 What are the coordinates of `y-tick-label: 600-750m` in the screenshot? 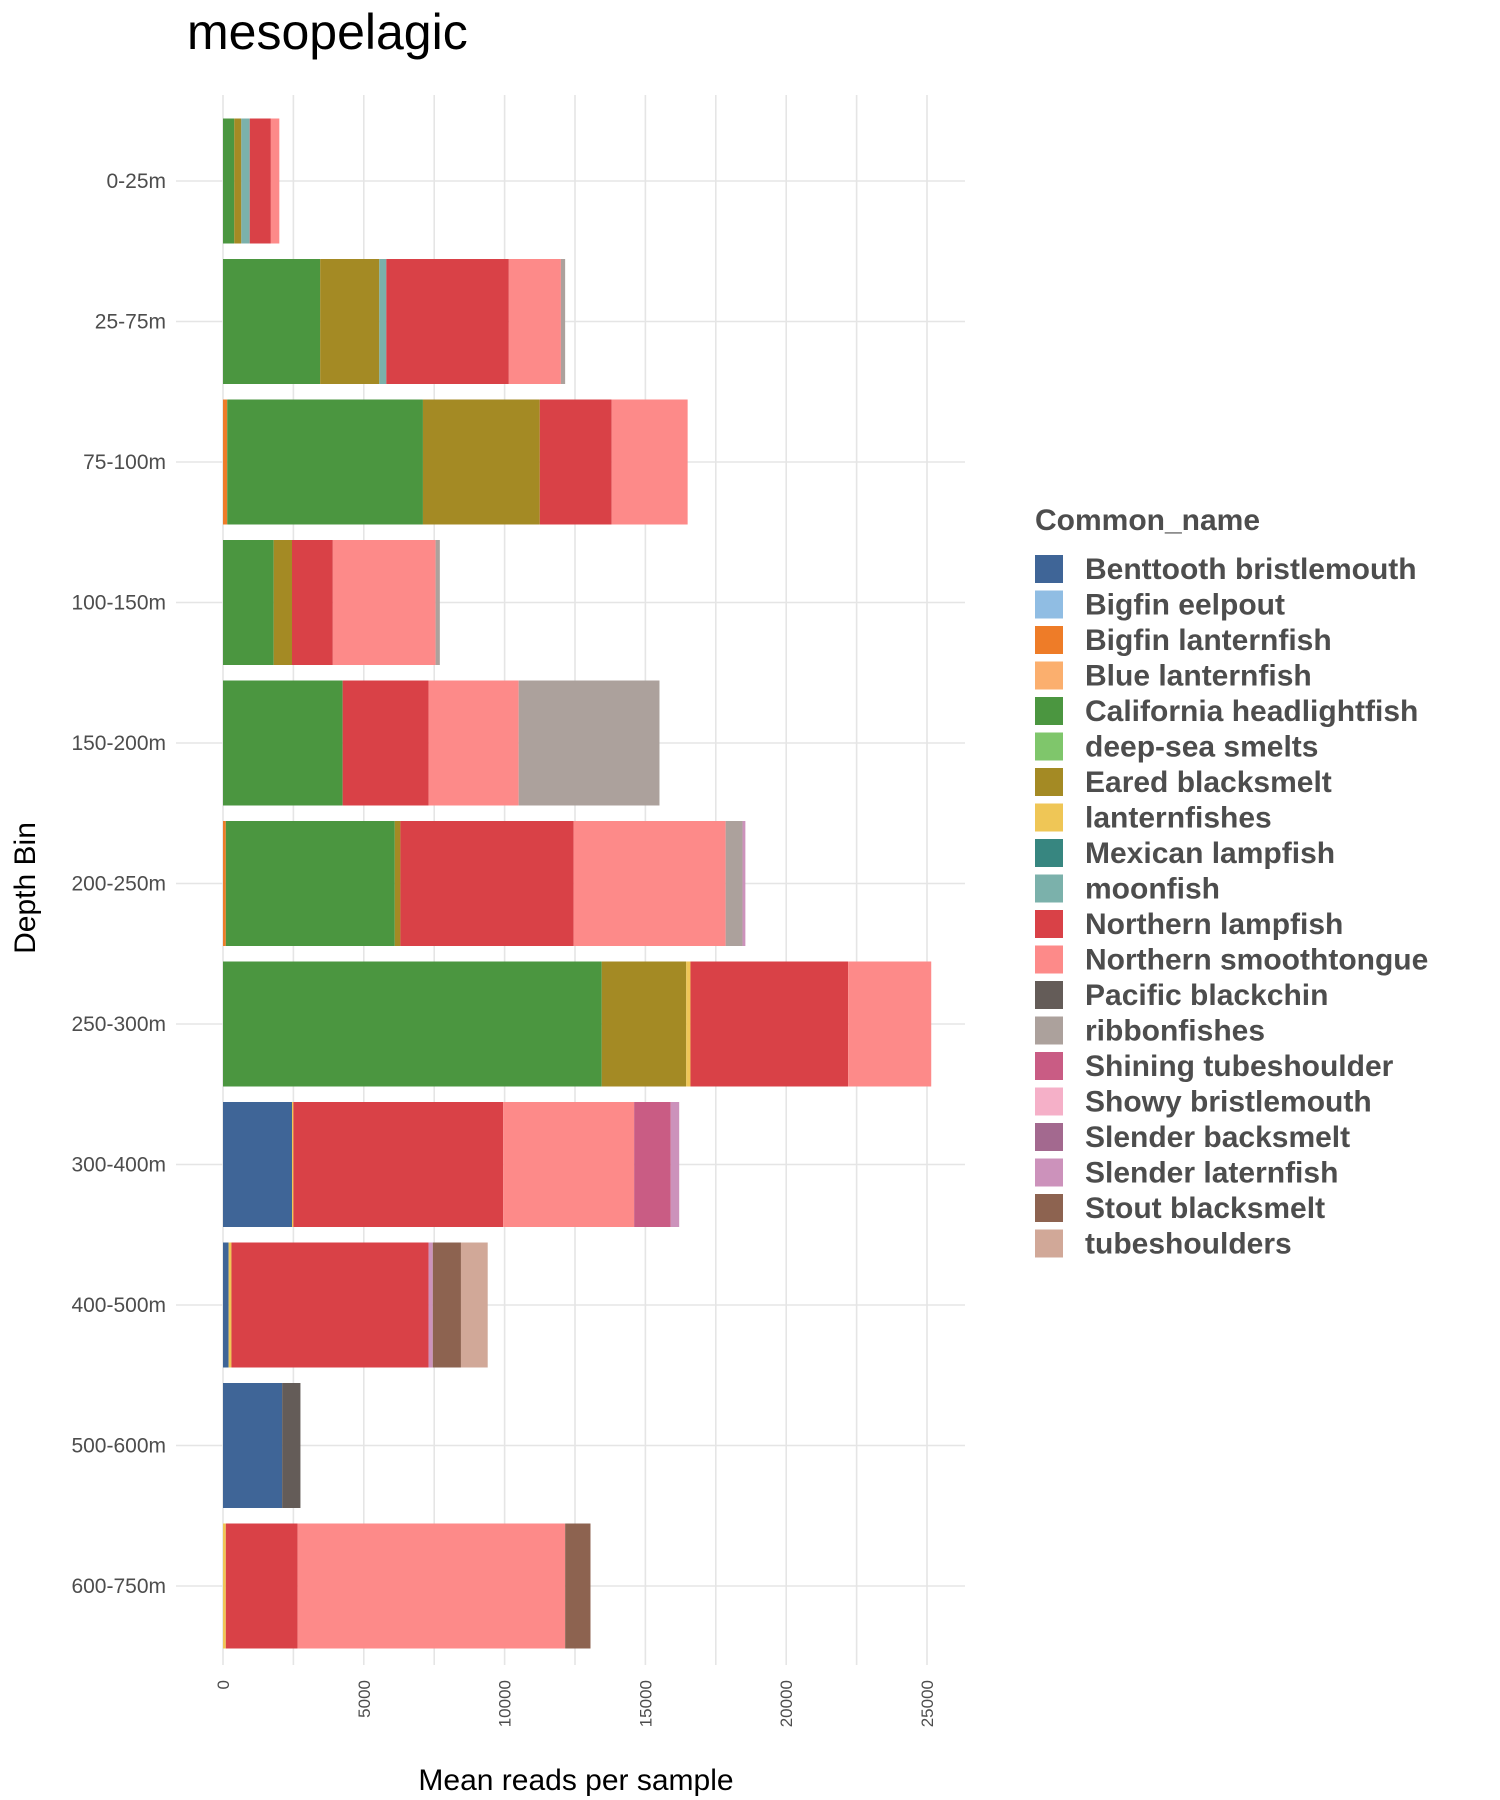 It's located at (118, 1586).